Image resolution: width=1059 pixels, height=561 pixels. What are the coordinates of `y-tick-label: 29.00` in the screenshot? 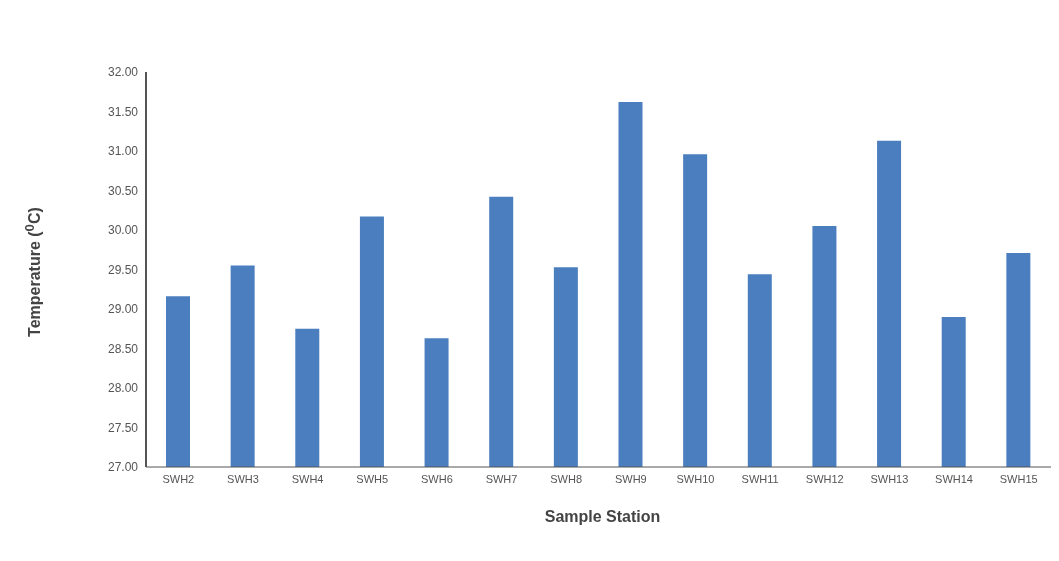 It's located at (123, 309).